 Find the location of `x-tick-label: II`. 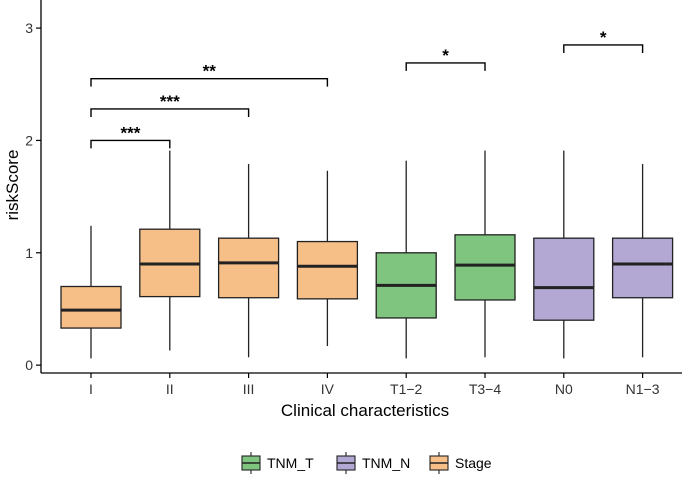

x-tick-label: II is located at coordinates (170, 389).